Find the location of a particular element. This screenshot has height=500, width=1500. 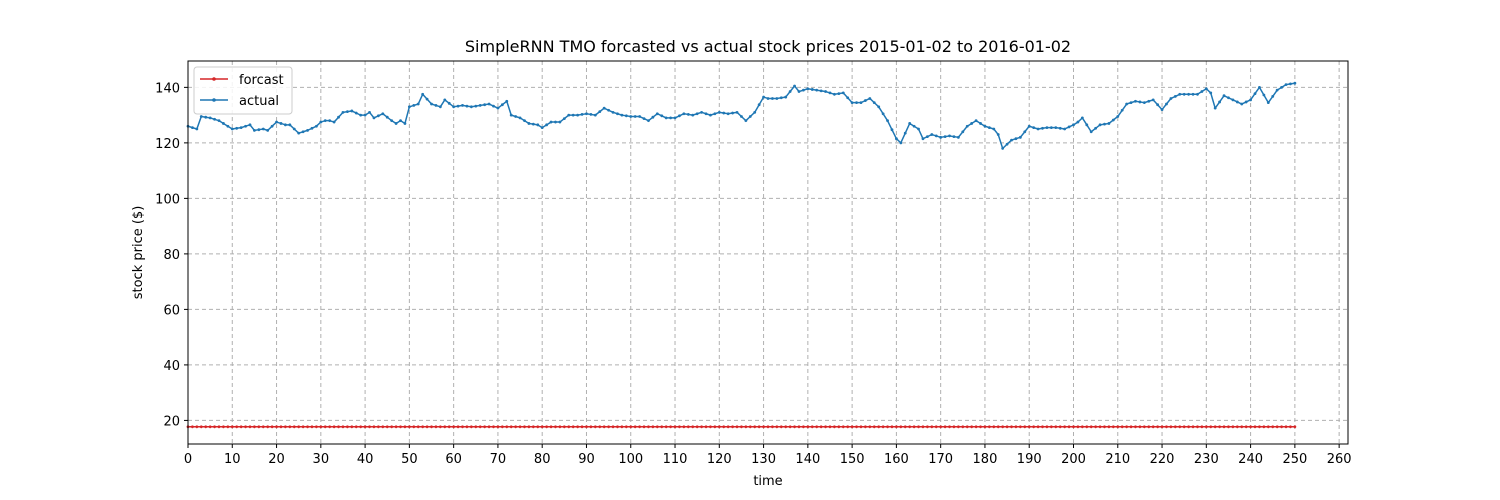

legend-marker-actual is located at coordinates (214, 100).